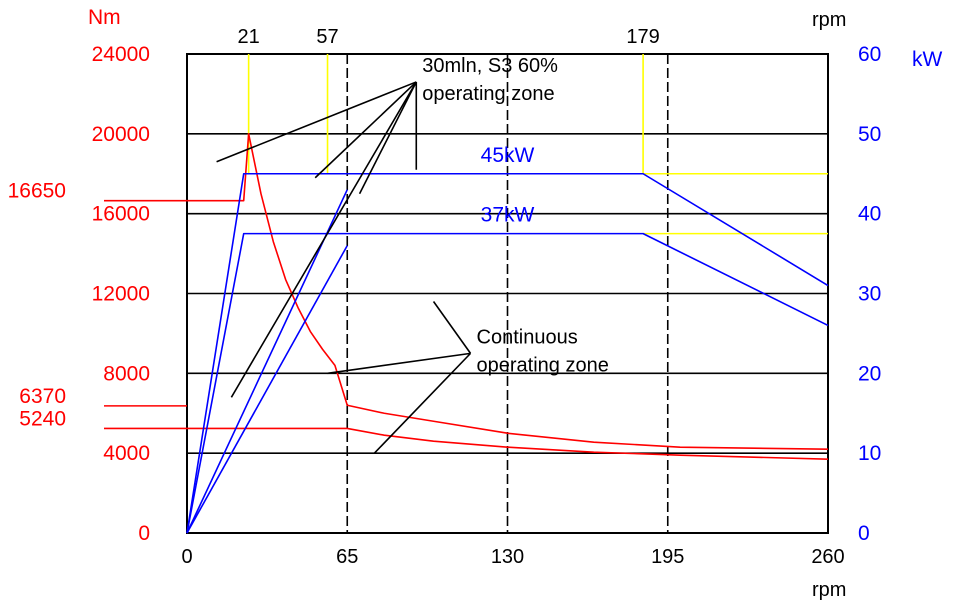  Describe the element at coordinates (121, 54) in the screenshot. I see `y-left-tick-label: 24000` at that location.